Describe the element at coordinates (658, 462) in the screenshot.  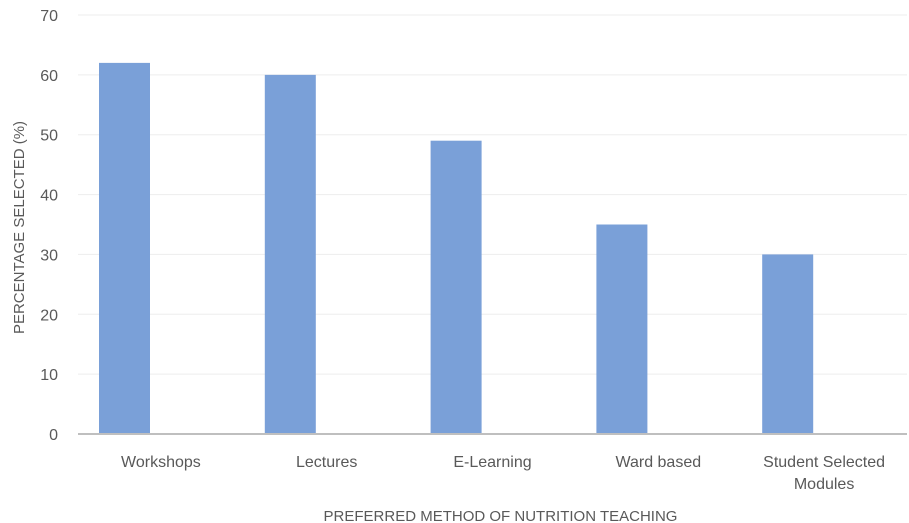
I see `x-tick-label: Ward based` at that location.